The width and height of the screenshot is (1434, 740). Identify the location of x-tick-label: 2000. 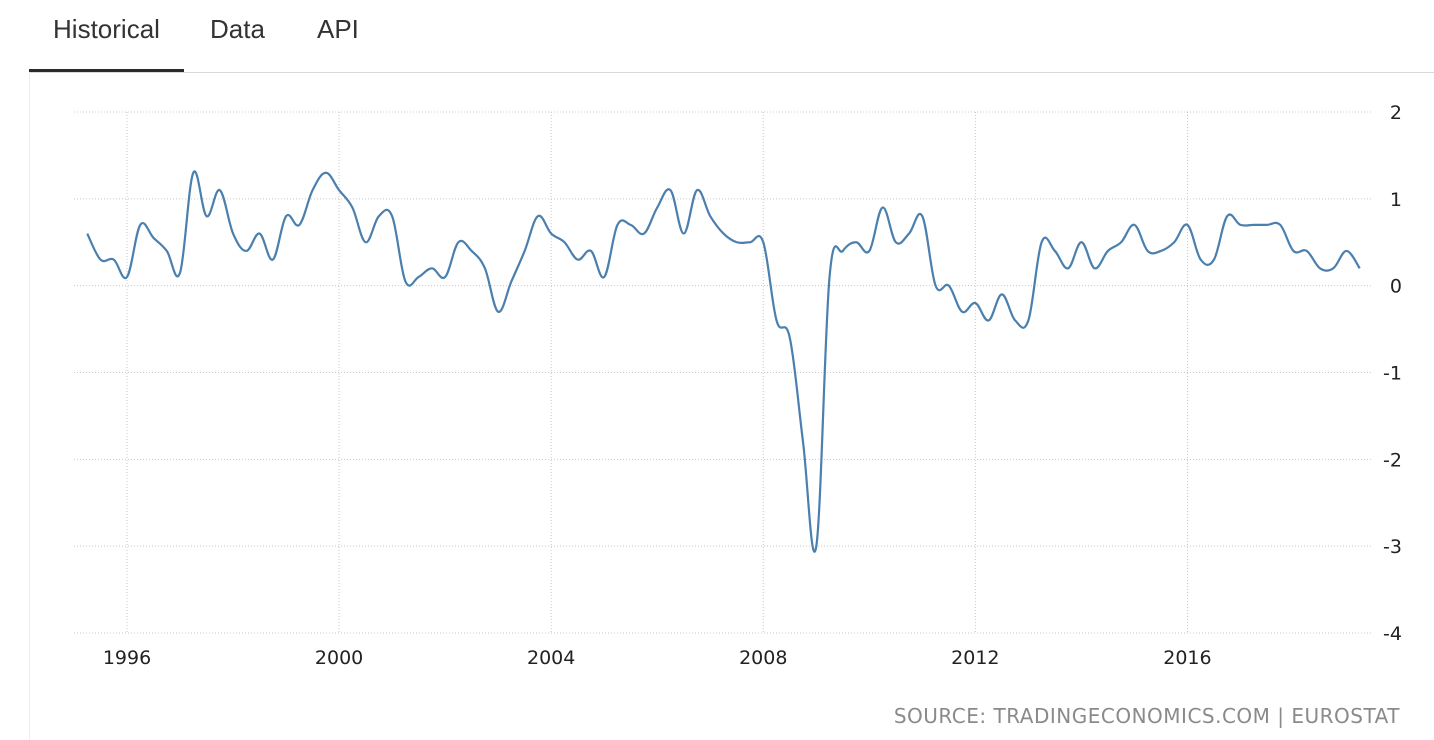
(339, 658).